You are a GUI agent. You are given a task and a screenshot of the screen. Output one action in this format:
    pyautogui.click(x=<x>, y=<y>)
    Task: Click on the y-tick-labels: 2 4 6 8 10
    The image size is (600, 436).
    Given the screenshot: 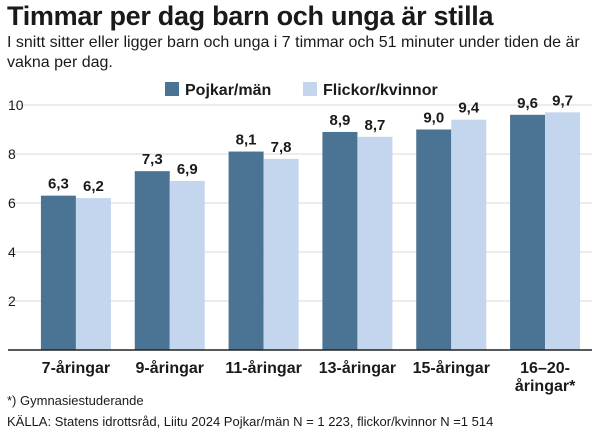 What is the action you would take?
    pyautogui.click(x=16, y=203)
    